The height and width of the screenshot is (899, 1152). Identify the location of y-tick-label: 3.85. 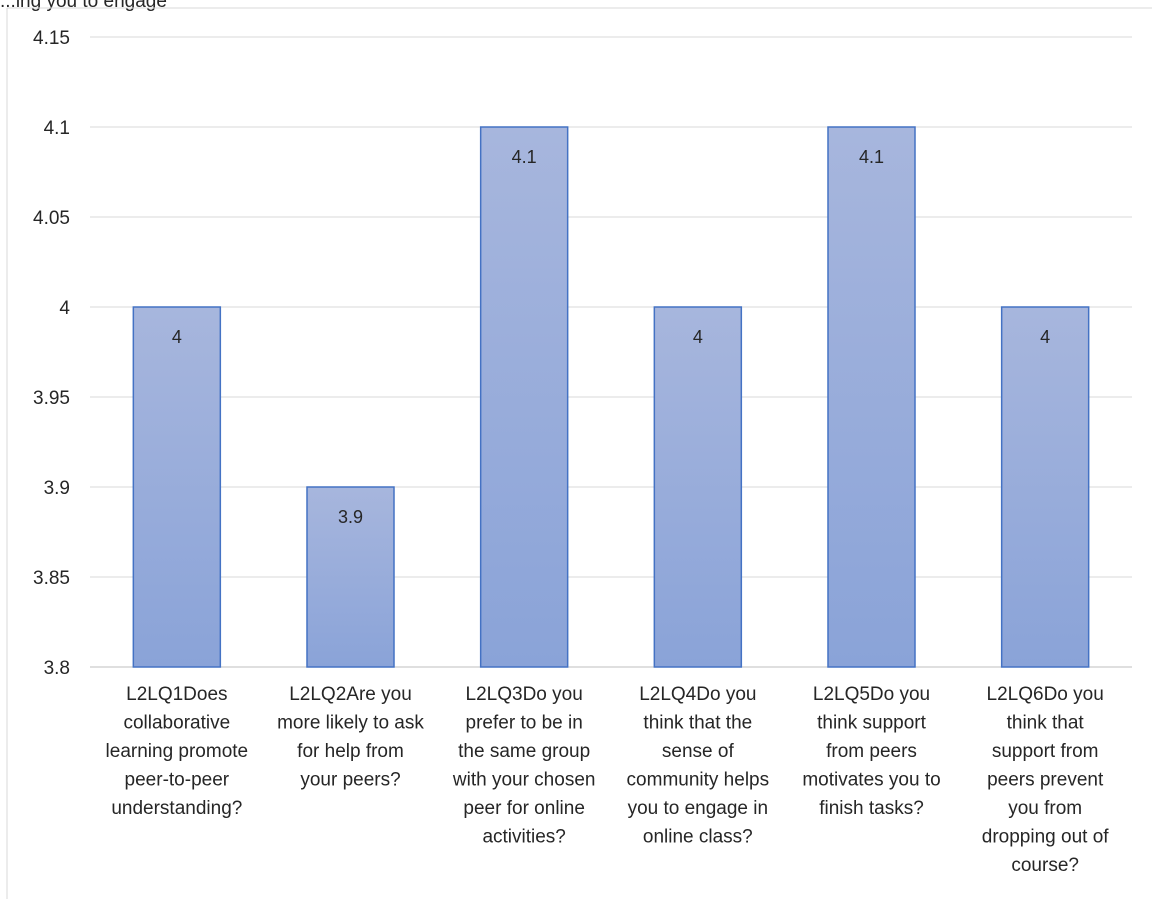
(51, 578).